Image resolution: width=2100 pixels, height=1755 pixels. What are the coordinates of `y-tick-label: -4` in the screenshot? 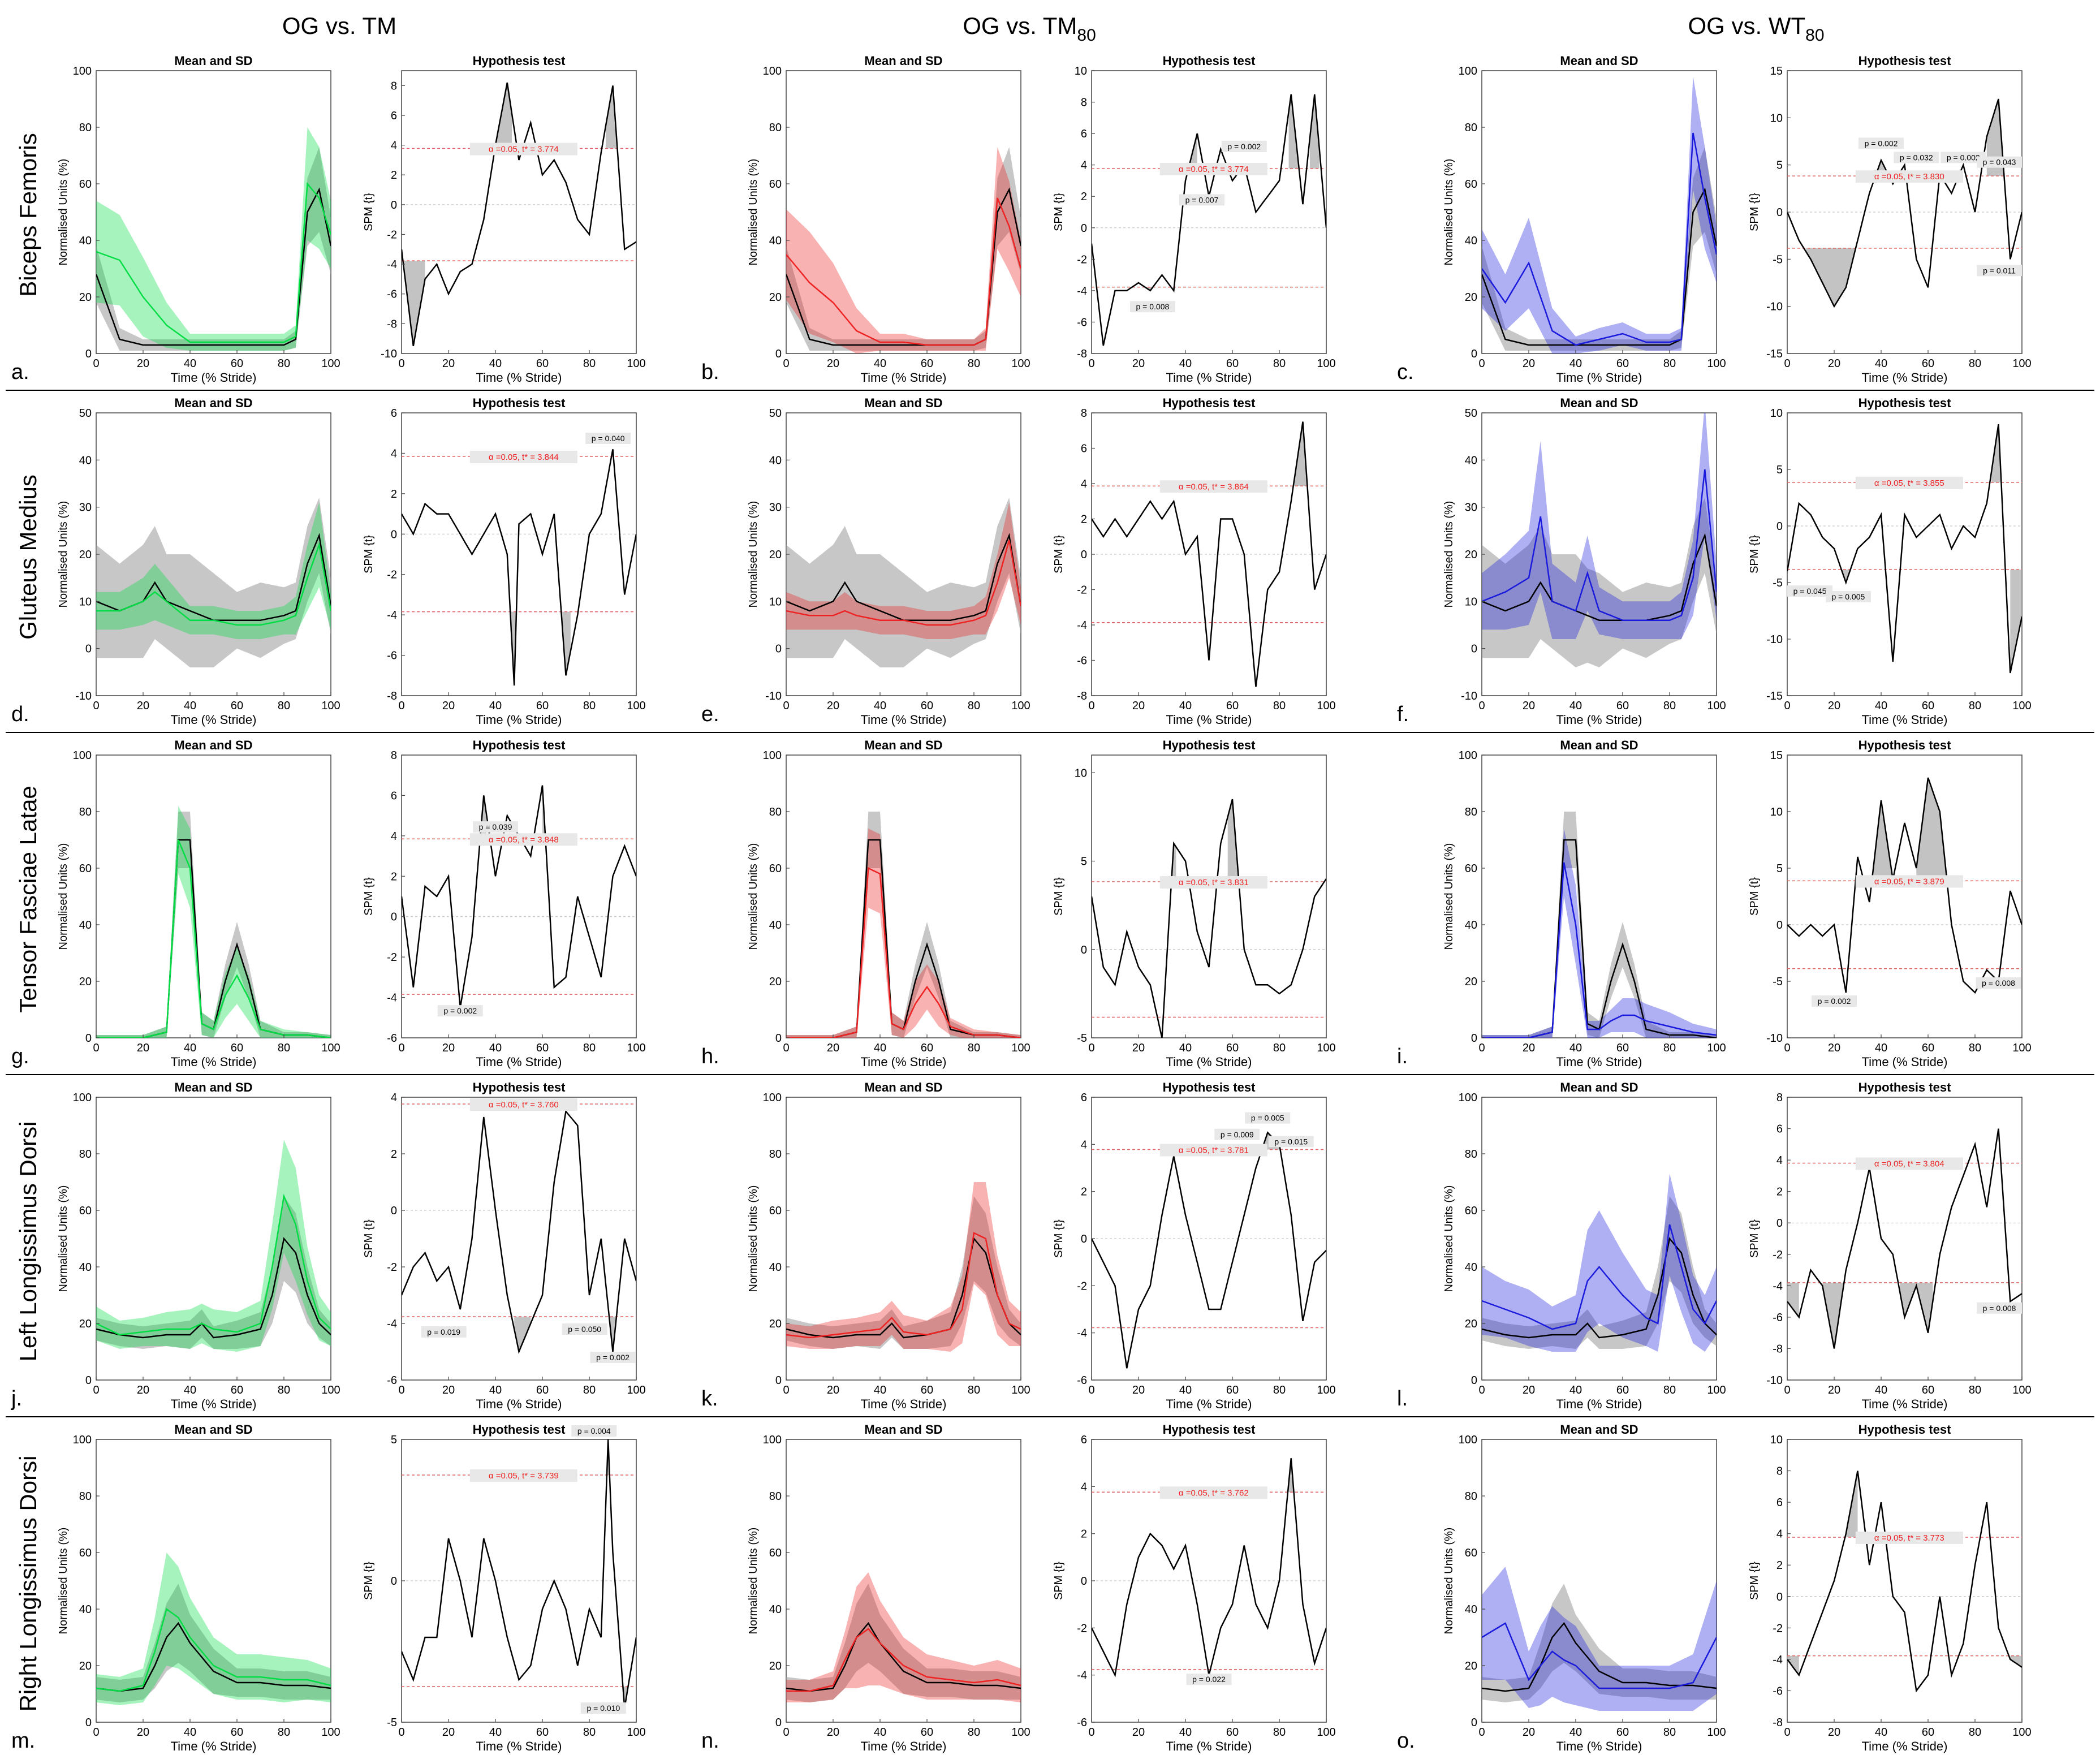 It's located at (392, 264).